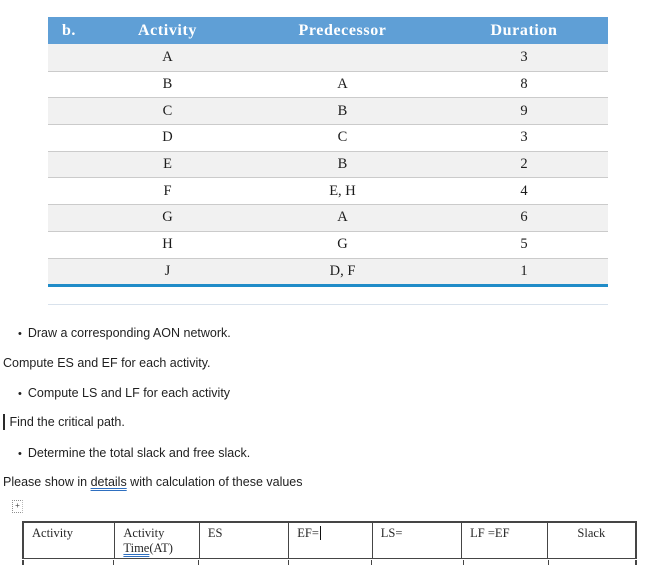 This screenshot has height=587, width=658. I want to click on instruction-line: • Draw a corresponding AON network., so click(124, 334).